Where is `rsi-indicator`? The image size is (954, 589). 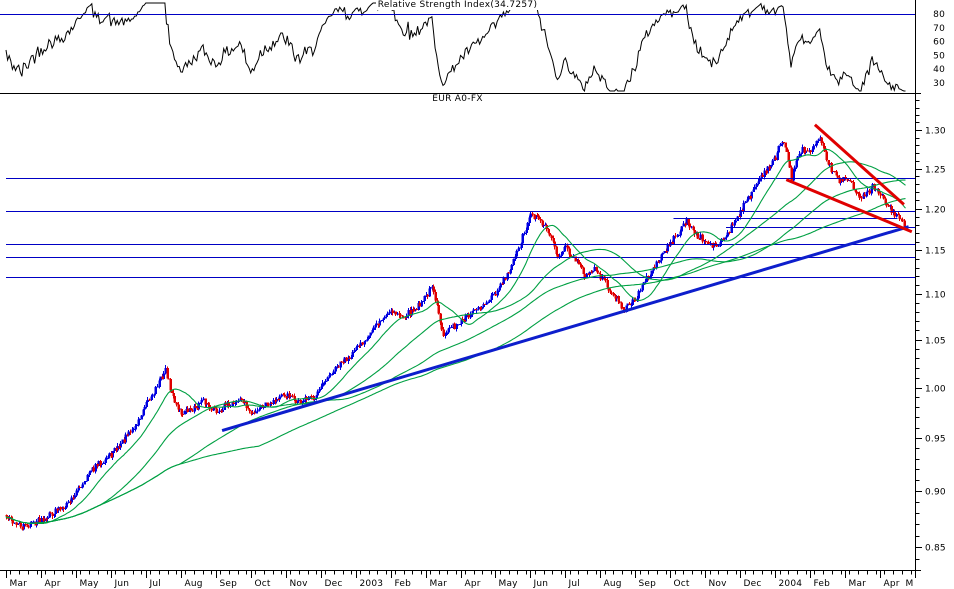 rsi-indicator is located at coordinates (457, 47).